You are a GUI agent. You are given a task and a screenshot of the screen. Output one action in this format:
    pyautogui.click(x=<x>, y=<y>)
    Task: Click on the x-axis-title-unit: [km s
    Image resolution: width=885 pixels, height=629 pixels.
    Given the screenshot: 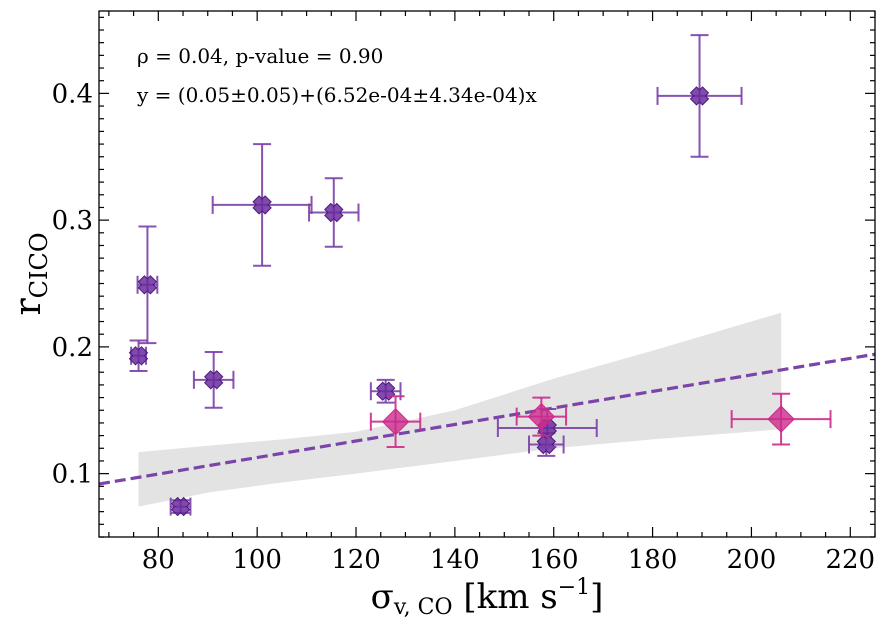 What is the action you would take?
    pyautogui.click(x=505, y=597)
    